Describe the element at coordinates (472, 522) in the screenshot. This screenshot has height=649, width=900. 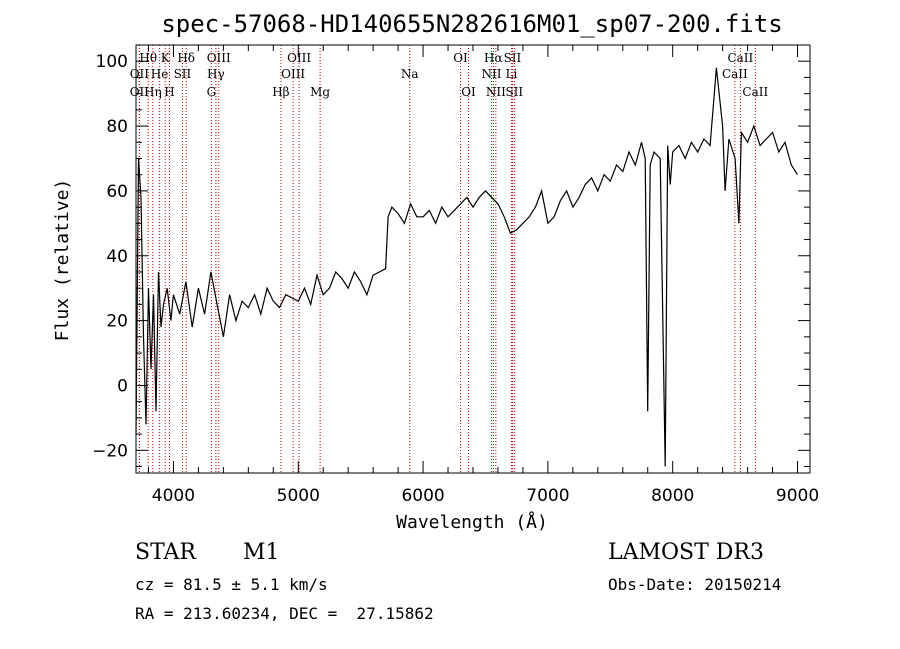
I see `x-axis-label: Wavelength (Å)` at that location.